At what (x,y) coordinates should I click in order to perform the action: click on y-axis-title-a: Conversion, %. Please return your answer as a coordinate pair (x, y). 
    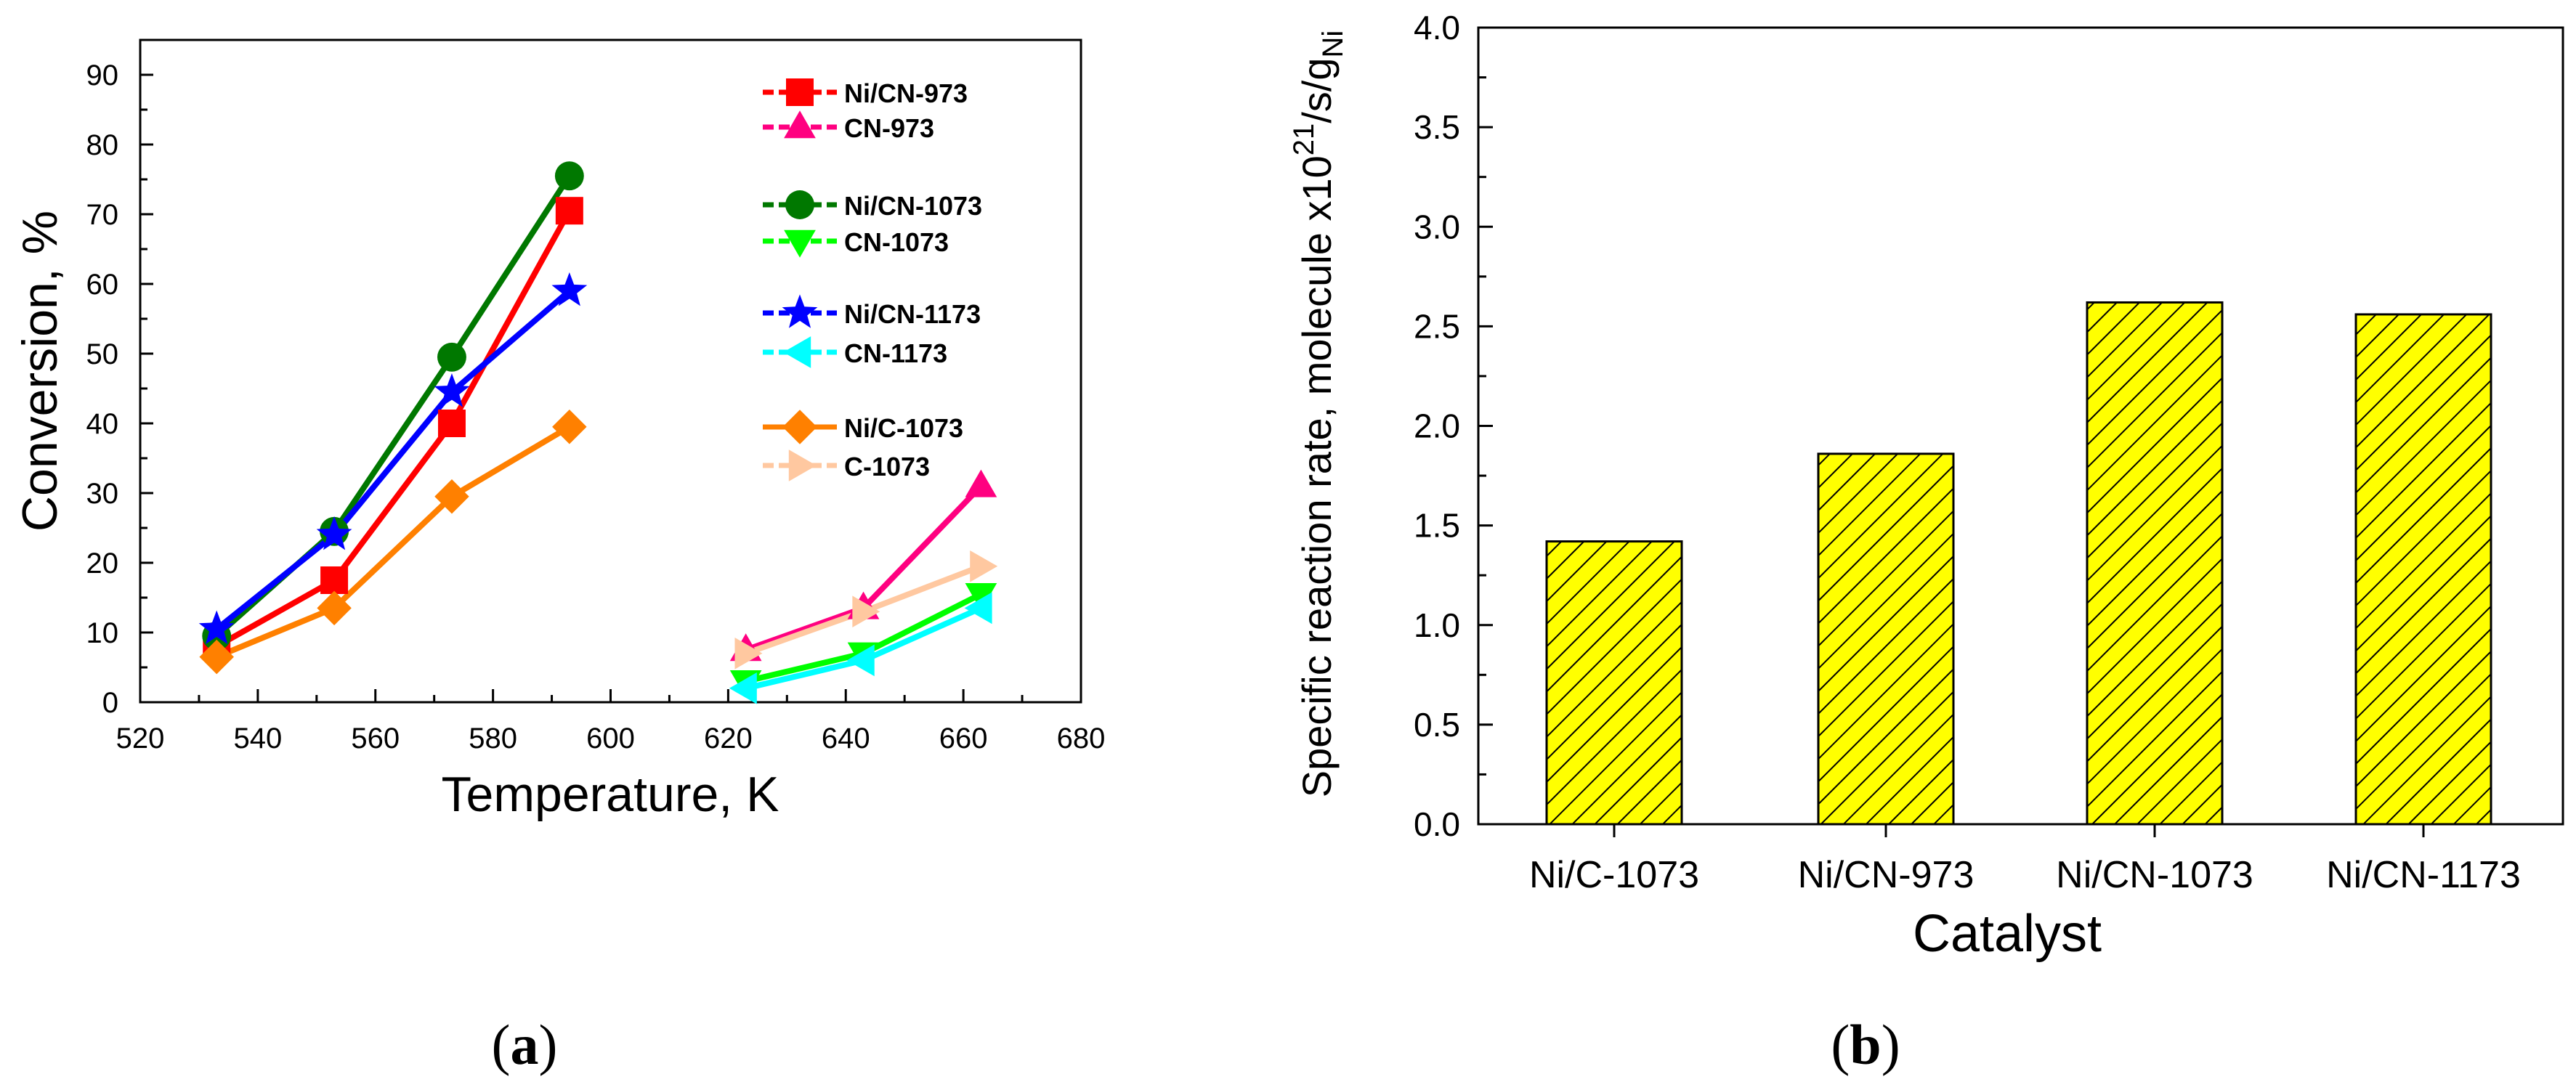
    Looking at the image, I should click on (40, 372).